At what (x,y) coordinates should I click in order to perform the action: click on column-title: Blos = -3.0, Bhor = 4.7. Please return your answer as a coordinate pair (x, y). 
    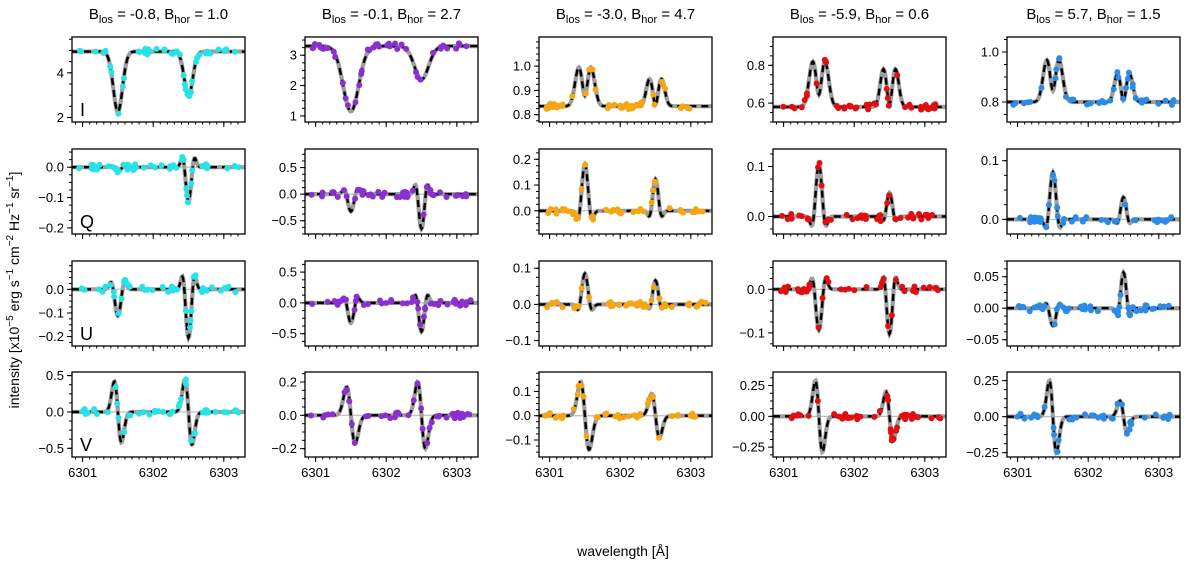
    Looking at the image, I should click on (625, 16).